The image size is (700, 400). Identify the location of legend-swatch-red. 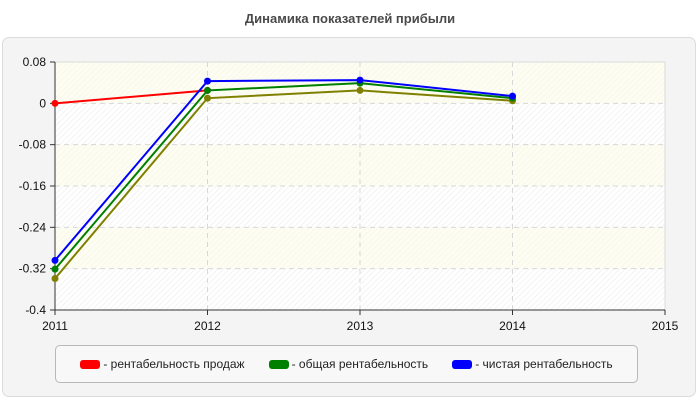
(90, 364).